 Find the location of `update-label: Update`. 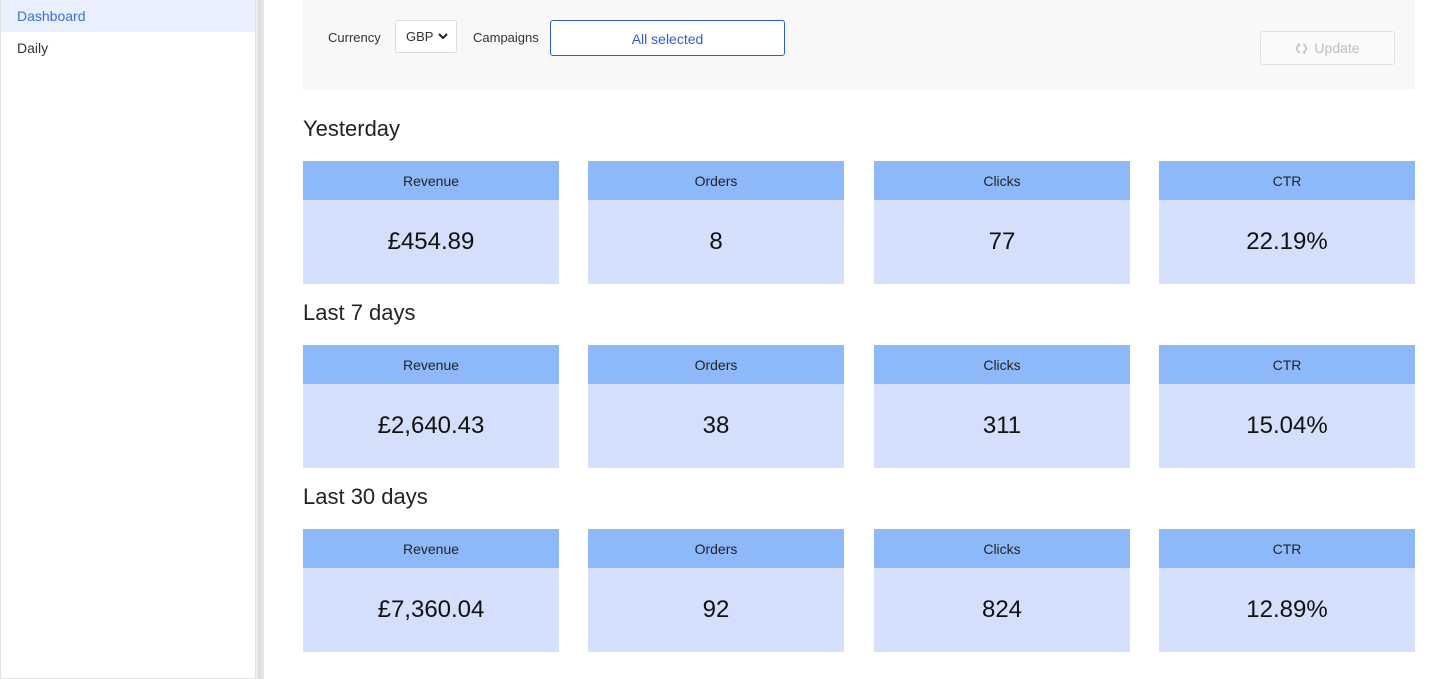

update-label: Update is located at coordinates (1337, 48).